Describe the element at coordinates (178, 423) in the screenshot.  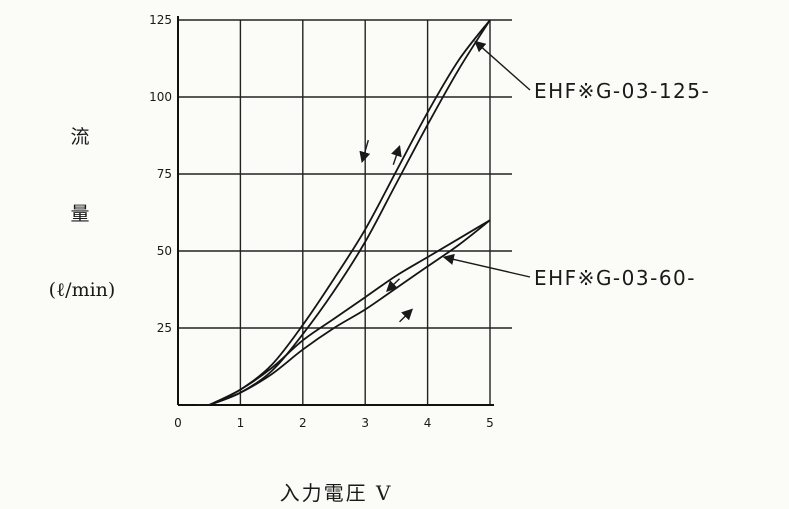
I see `x-tick-label: 0` at that location.